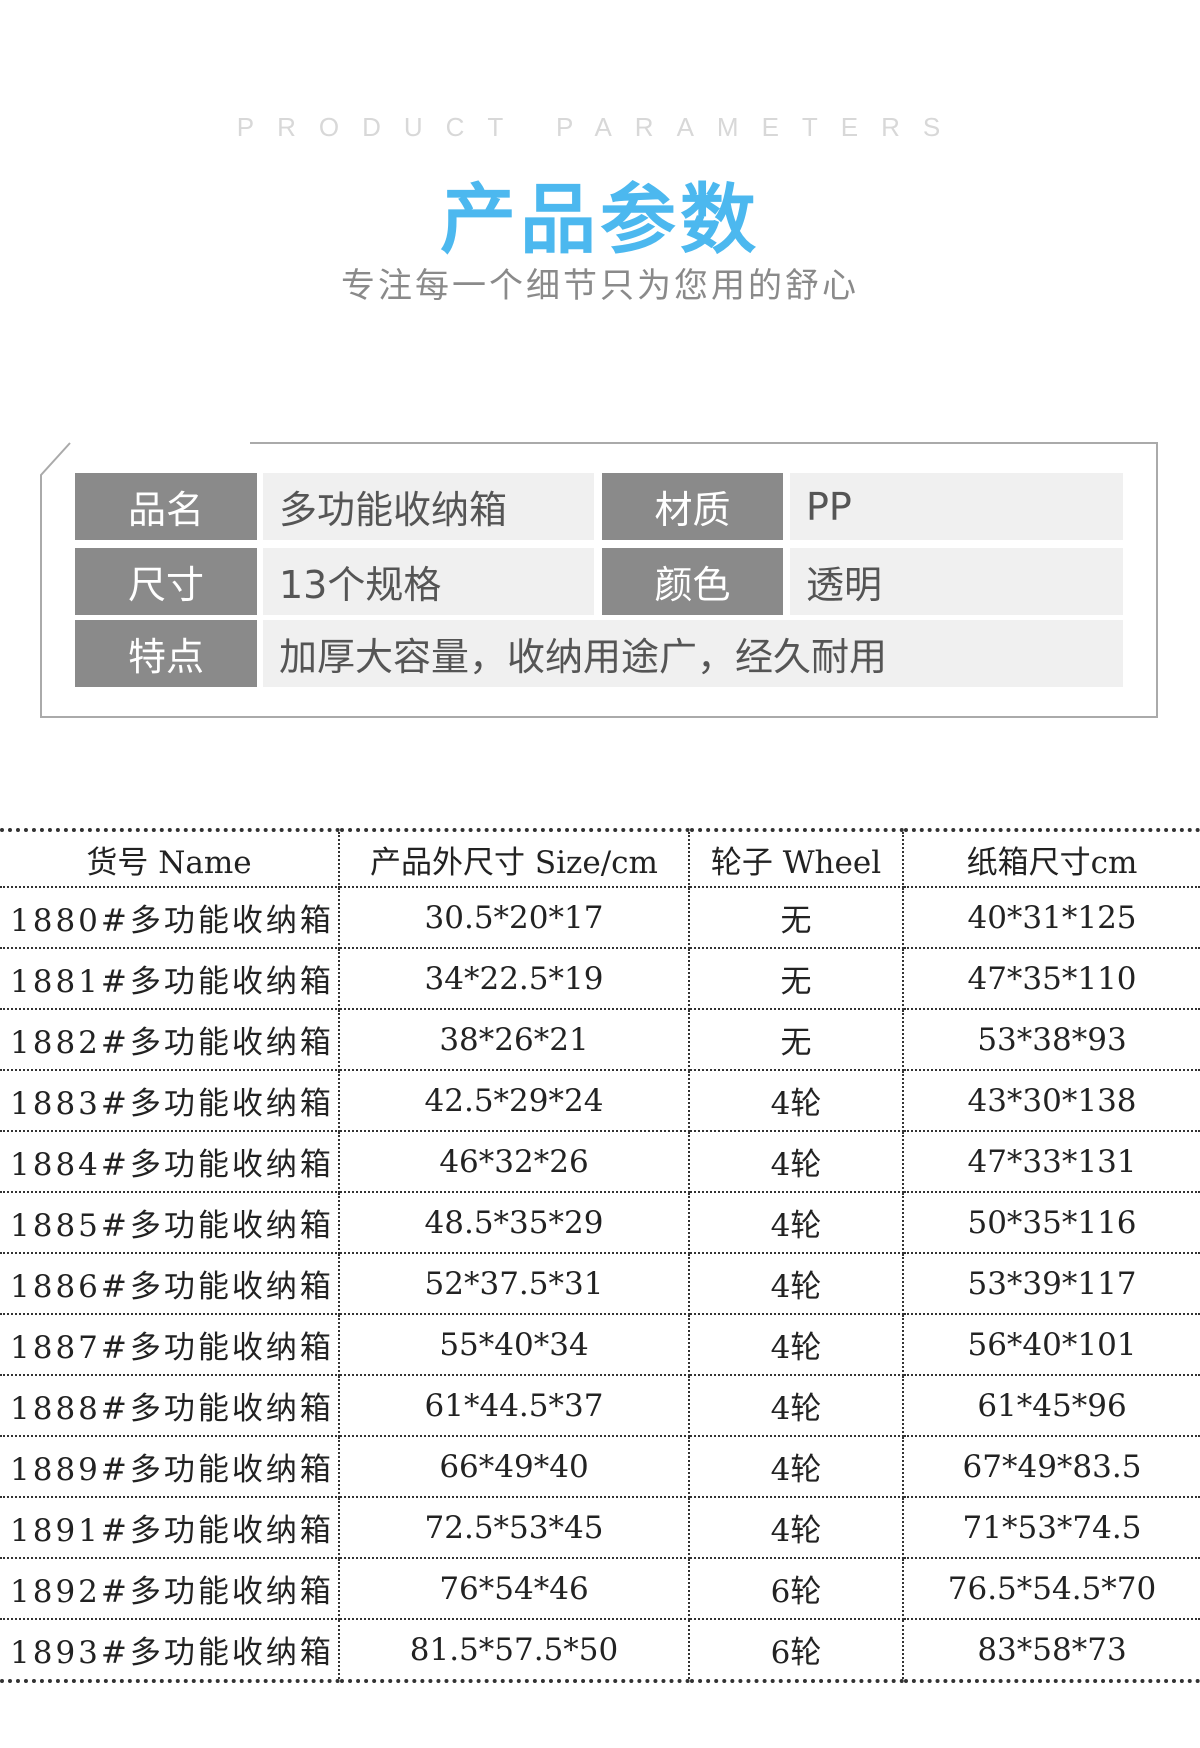 This screenshot has width=1200, height=1748. I want to click on table-row: 1884#多功能收纳箱 46*32*26 4轮 47*33*131, so click(600, 1161).